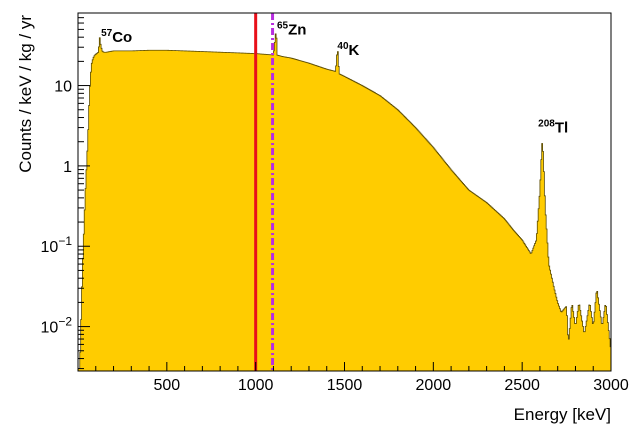 This screenshot has width=644, height=427. What do you see at coordinates (522, 385) in the screenshot?
I see `x-tick-label: 2500` at bounding box center [522, 385].